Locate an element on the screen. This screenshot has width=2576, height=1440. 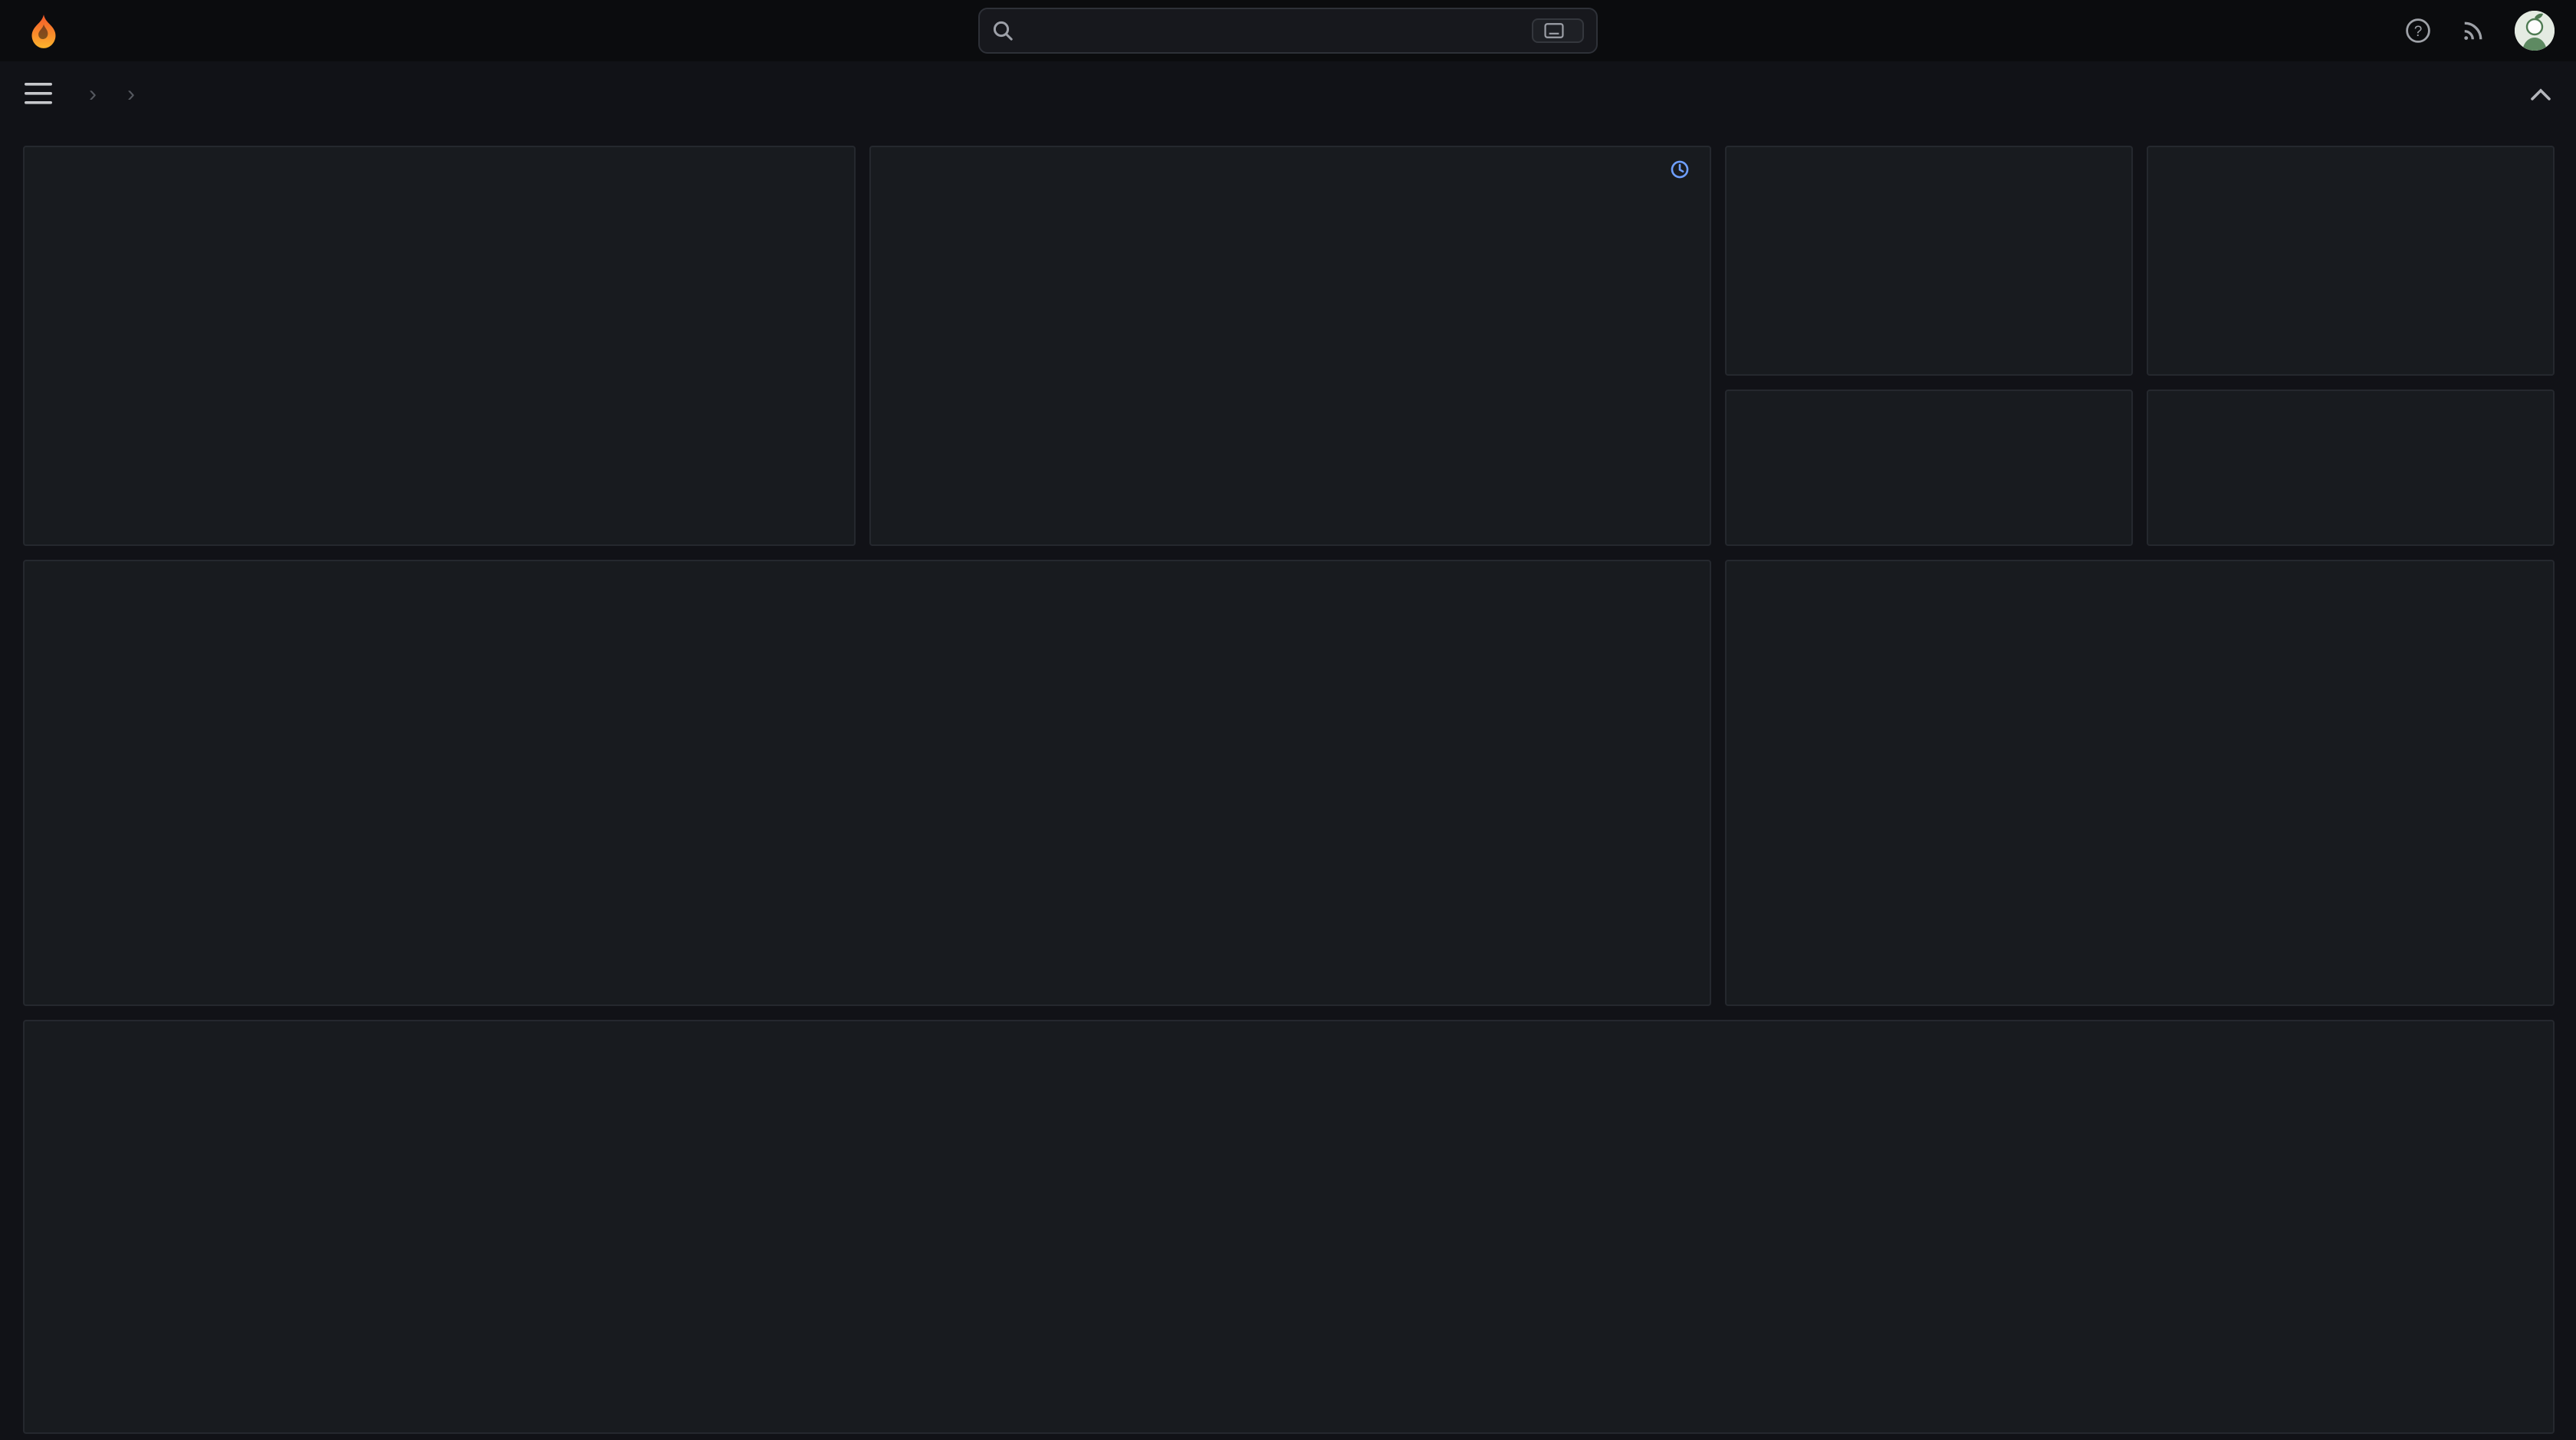
panel-google-hits-bars is located at coordinates (2140, 783).